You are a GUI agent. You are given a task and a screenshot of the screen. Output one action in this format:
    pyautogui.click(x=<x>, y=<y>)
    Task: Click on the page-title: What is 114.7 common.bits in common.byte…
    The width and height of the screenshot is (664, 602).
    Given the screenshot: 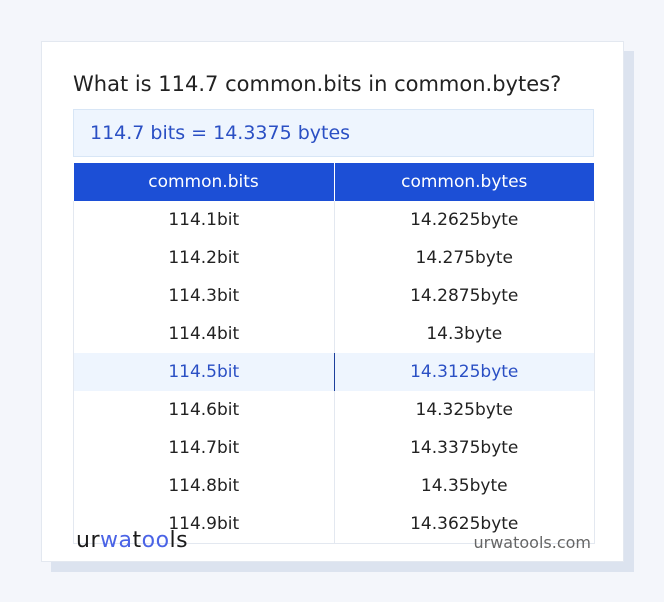 What is the action you would take?
    pyautogui.click(x=317, y=84)
    